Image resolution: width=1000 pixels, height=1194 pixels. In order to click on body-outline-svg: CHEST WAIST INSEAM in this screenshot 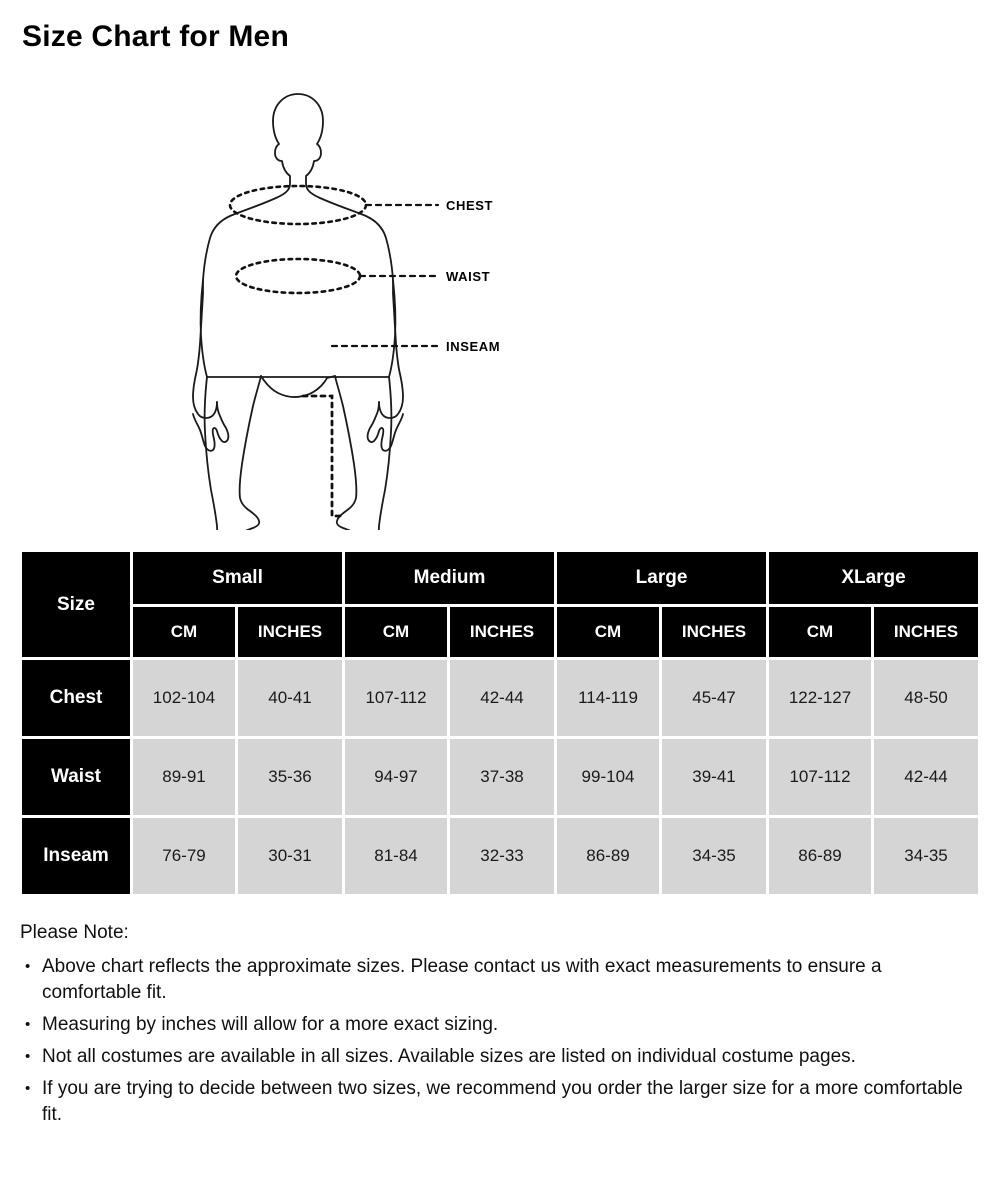, I will do `click(346, 311)`.